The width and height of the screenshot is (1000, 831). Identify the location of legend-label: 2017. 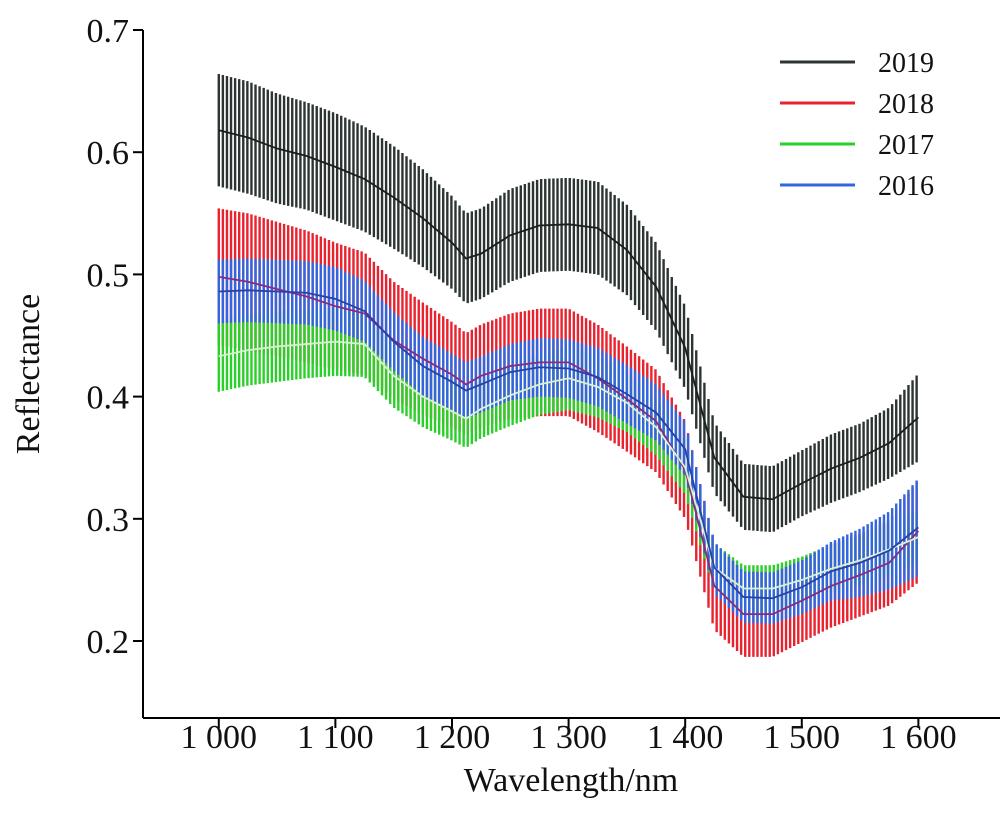
(906, 145).